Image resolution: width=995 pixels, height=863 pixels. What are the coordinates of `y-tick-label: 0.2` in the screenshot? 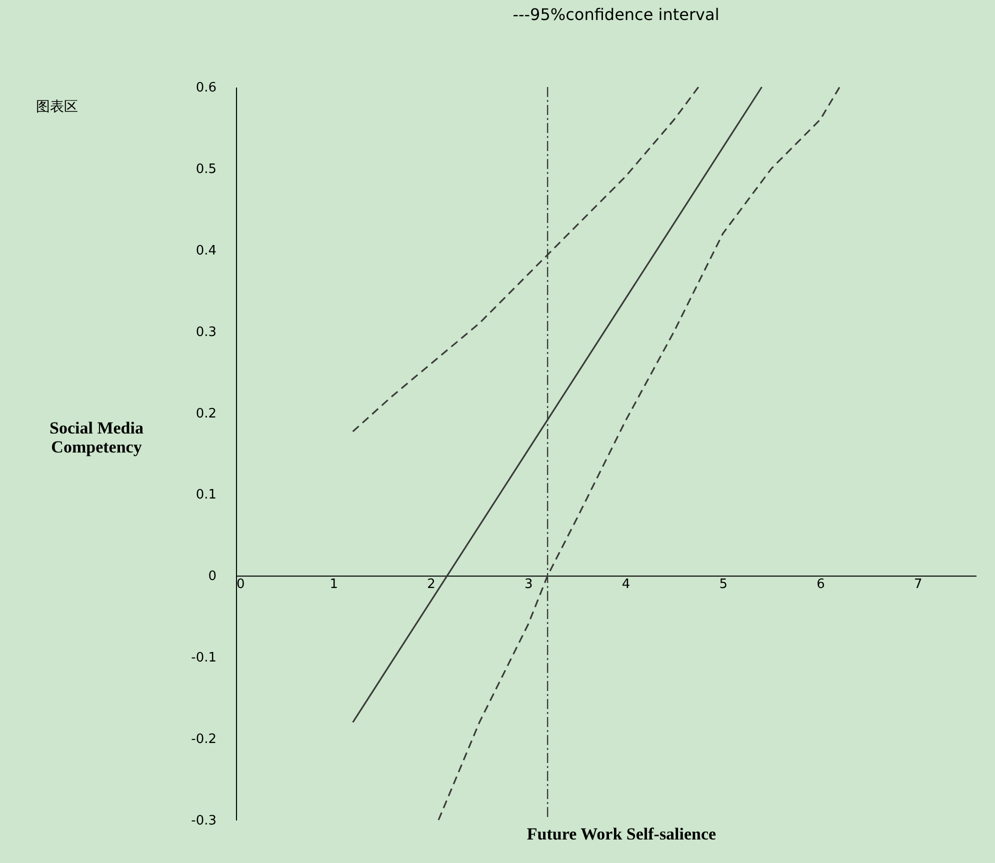 It's located at (206, 414).